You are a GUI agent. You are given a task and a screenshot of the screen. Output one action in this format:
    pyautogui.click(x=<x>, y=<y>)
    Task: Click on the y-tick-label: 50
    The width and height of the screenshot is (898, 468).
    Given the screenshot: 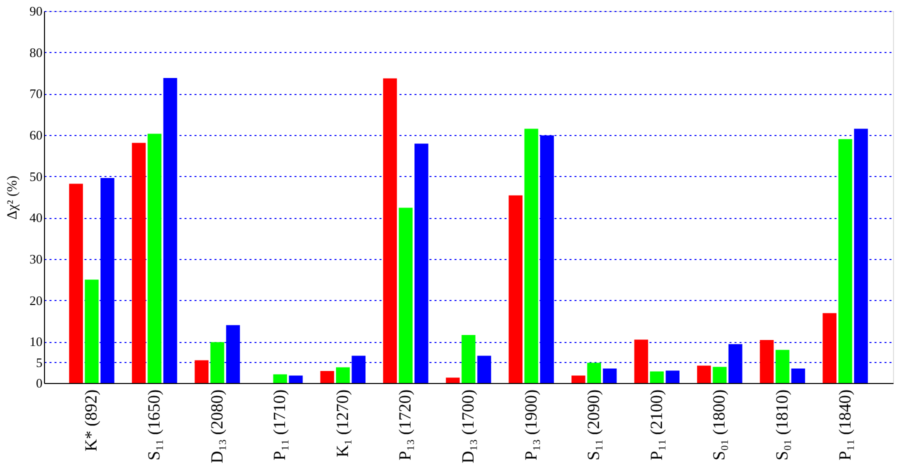 What is the action you would take?
    pyautogui.click(x=36, y=176)
    